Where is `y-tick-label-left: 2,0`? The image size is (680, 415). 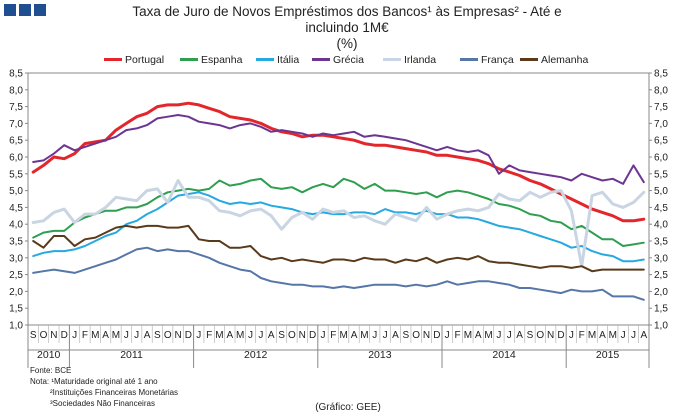
y-tick-label-left: 2,0 is located at coordinates (16, 292).